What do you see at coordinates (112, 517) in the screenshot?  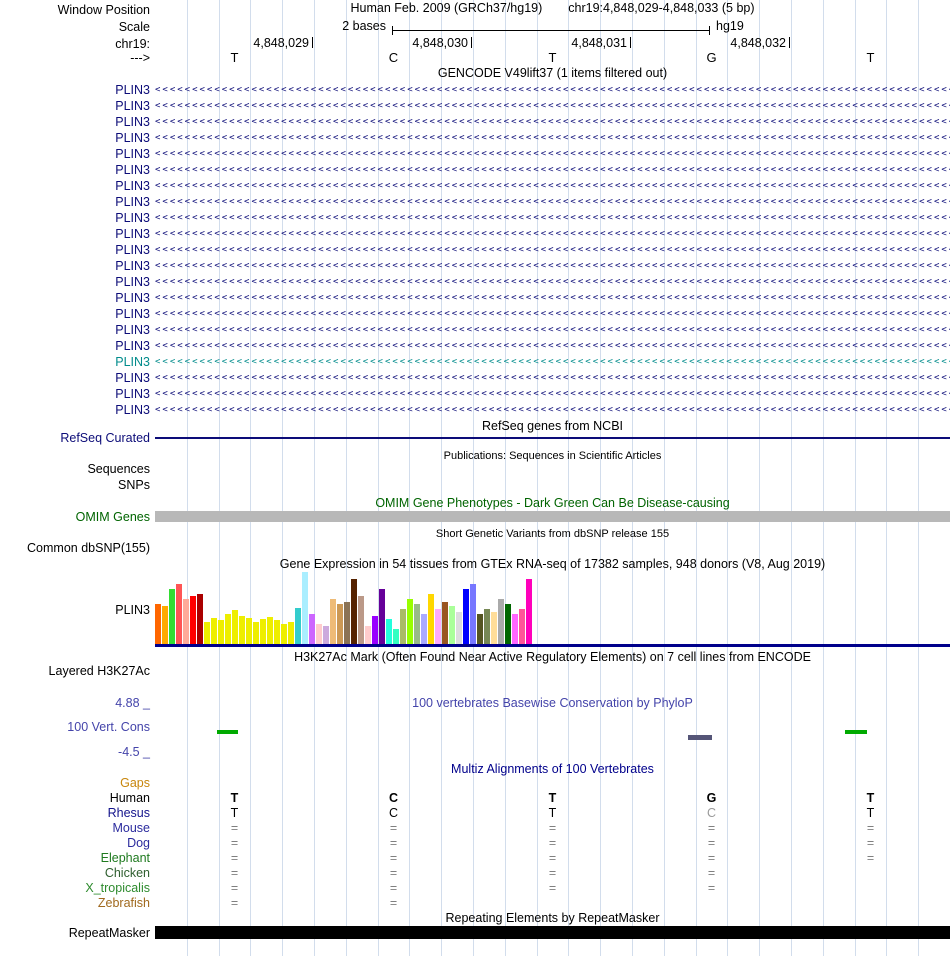 I see `omim-genes-label: OMIM Genes` at bounding box center [112, 517].